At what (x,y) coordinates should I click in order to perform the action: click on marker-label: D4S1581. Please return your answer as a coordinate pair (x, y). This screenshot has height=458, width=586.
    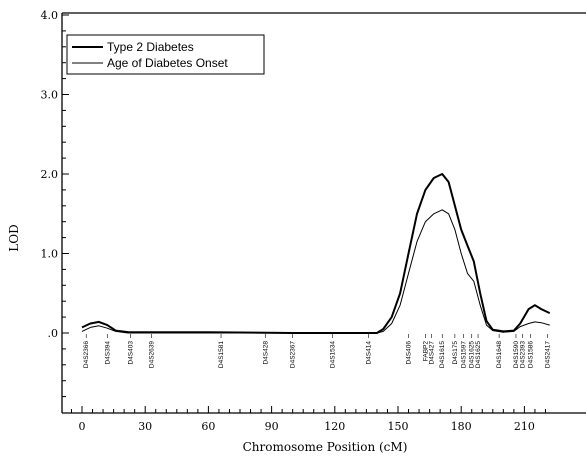
    Looking at the image, I should click on (221, 354).